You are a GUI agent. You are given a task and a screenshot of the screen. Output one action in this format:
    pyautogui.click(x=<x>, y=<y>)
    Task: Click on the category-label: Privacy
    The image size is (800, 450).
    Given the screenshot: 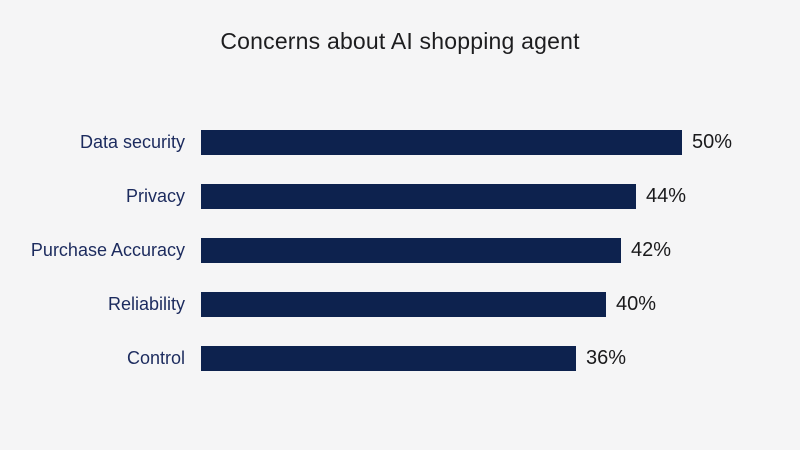 What is the action you would take?
    pyautogui.click(x=155, y=196)
    